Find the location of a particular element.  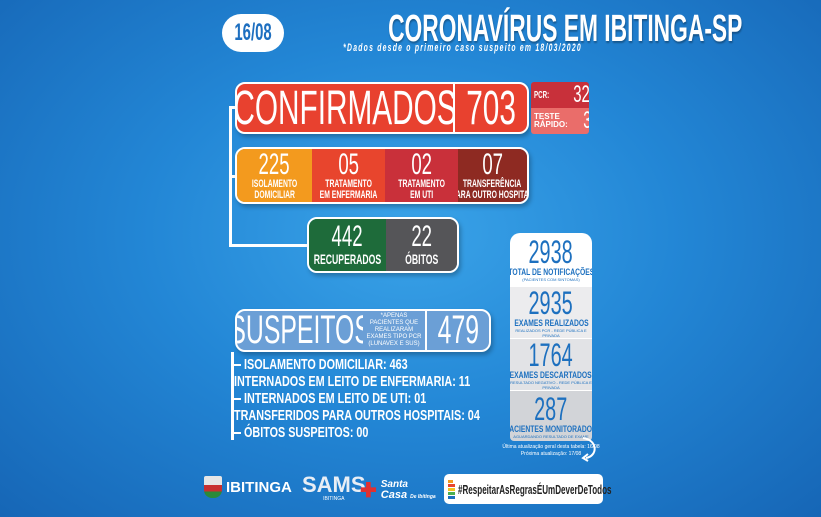

stat-label: EXAMES REALIZADOS is located at coordinates (551, 322).